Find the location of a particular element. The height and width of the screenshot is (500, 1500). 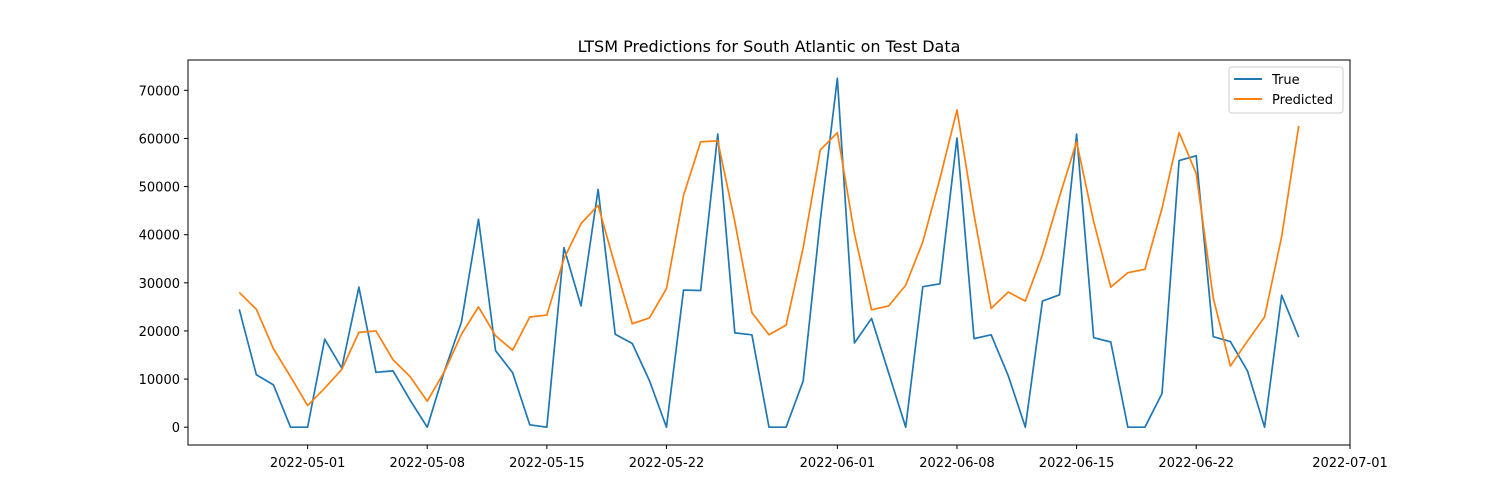

x-tick-label: 2022-05-08 is located at coordinates (427, 463).